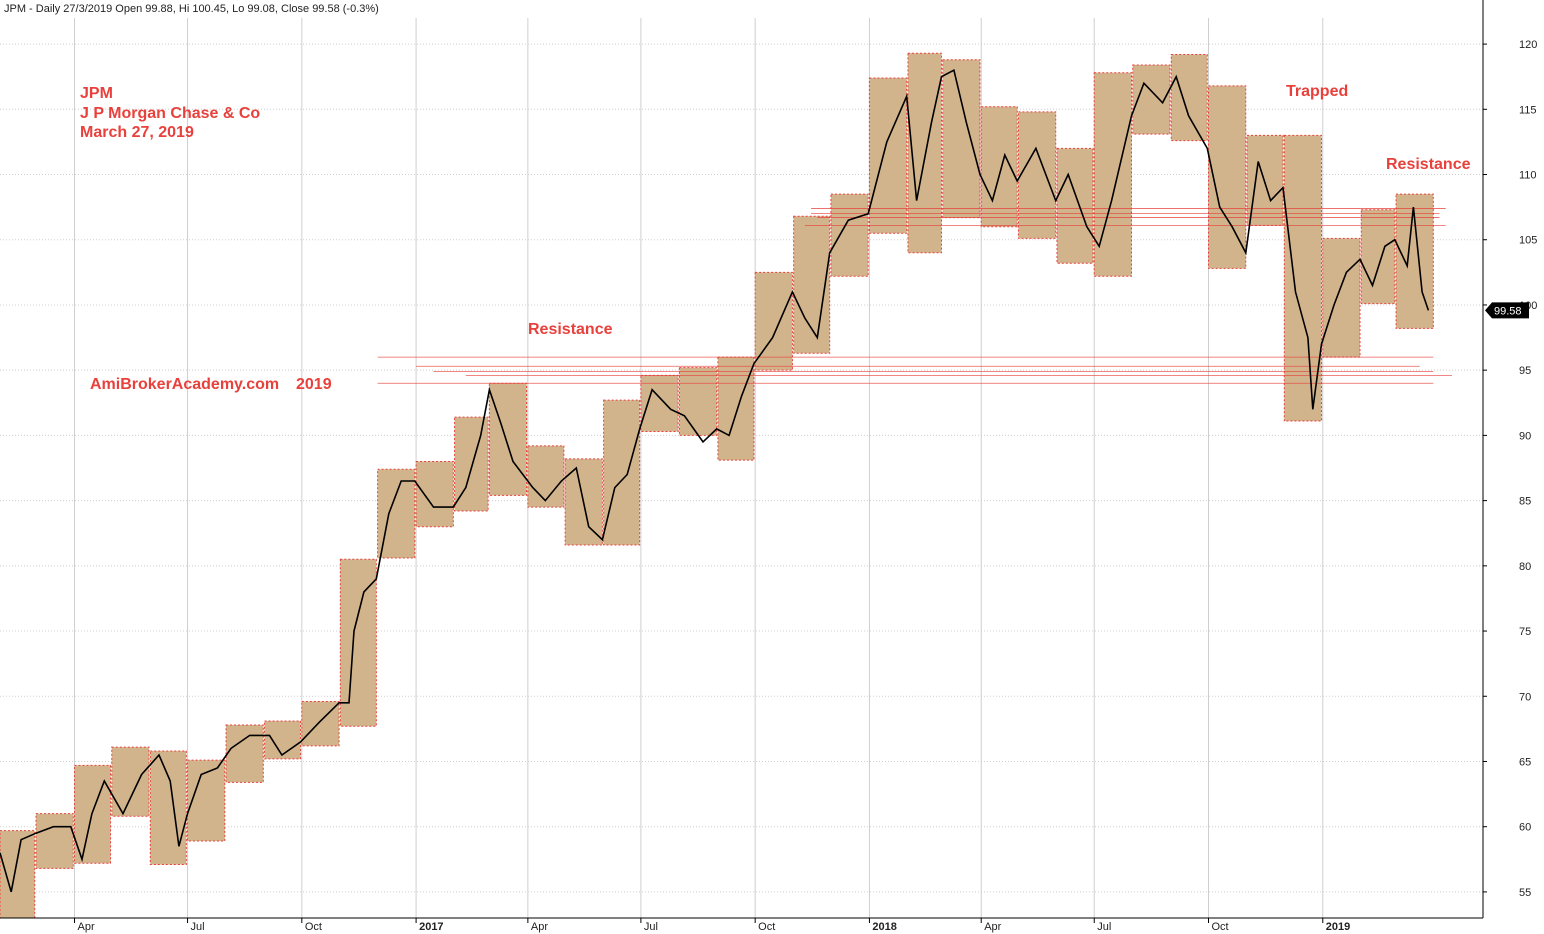 This screenshot has height=934, width=1544. What do you see at coordinates (741, 925) in the screenshot?
I see `date-axis: Apr Jul Oct 2017 Apr Jul Oct 2018 Apr Jul Oct 2019` at bounding box center [741, 925].